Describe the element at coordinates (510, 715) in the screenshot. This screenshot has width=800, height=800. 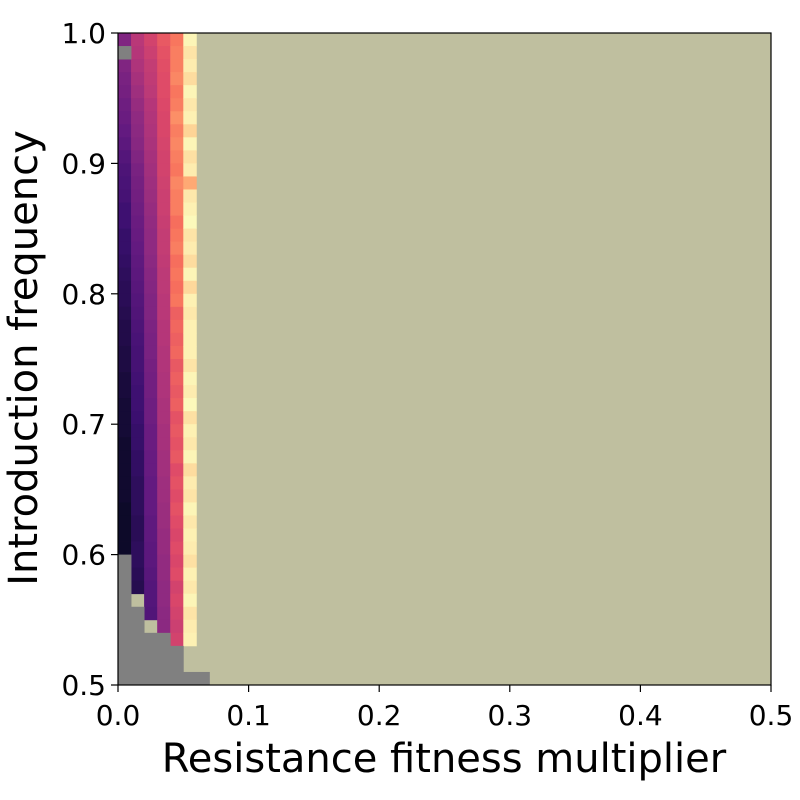
I see `x-tick-label: 0.3` at that location.